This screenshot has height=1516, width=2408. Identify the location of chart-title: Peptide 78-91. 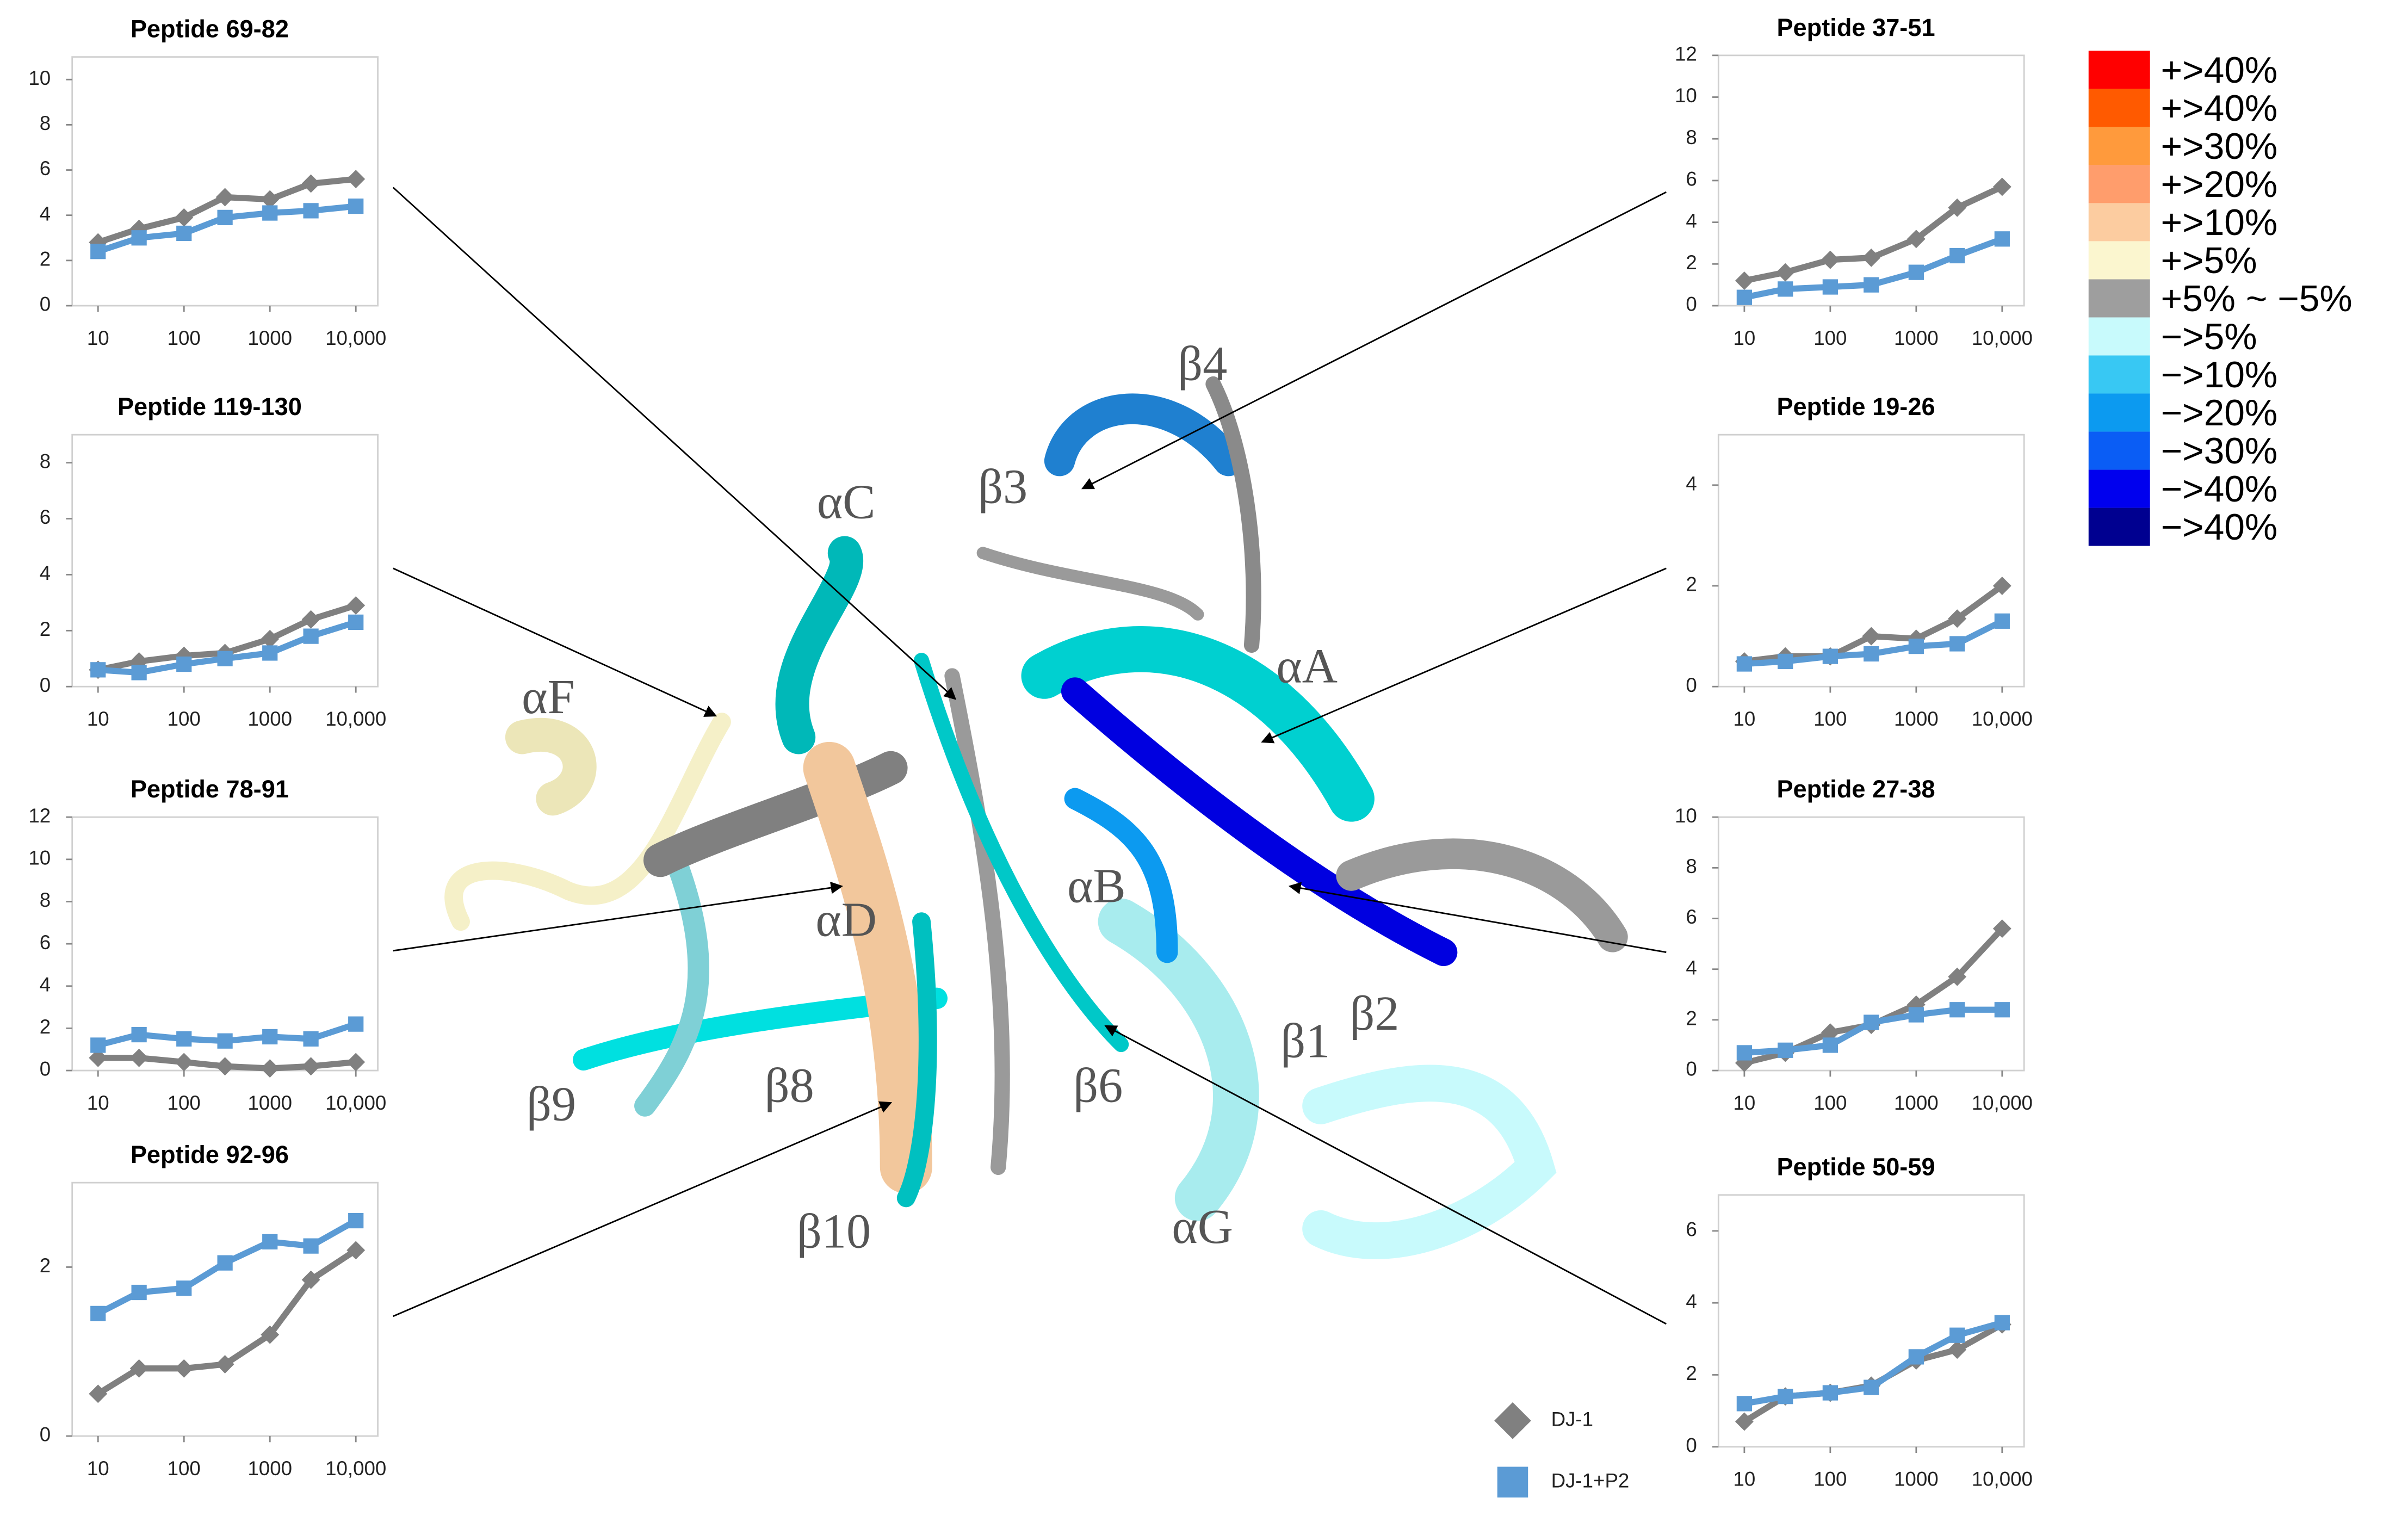
(210, 789).